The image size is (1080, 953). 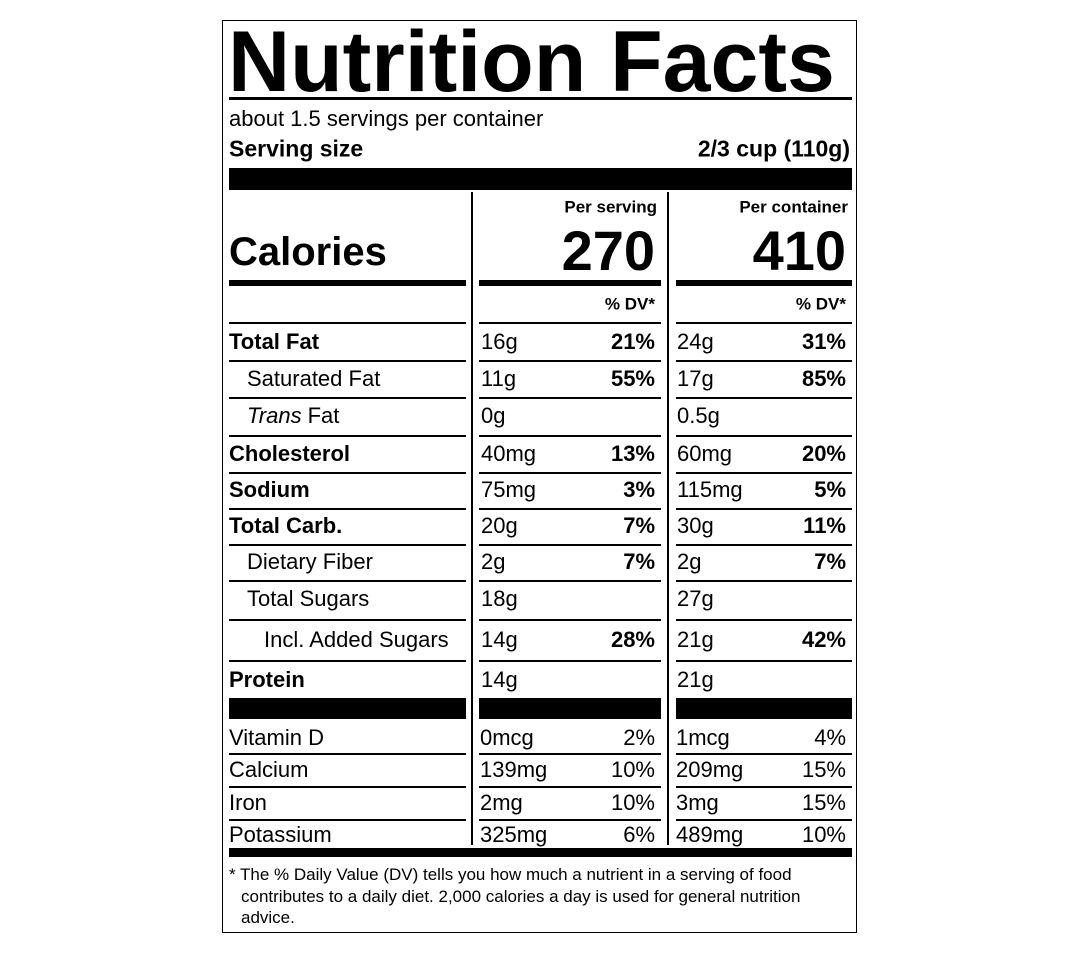 I want to click on amount: 16g, so click(x=499, y=341).